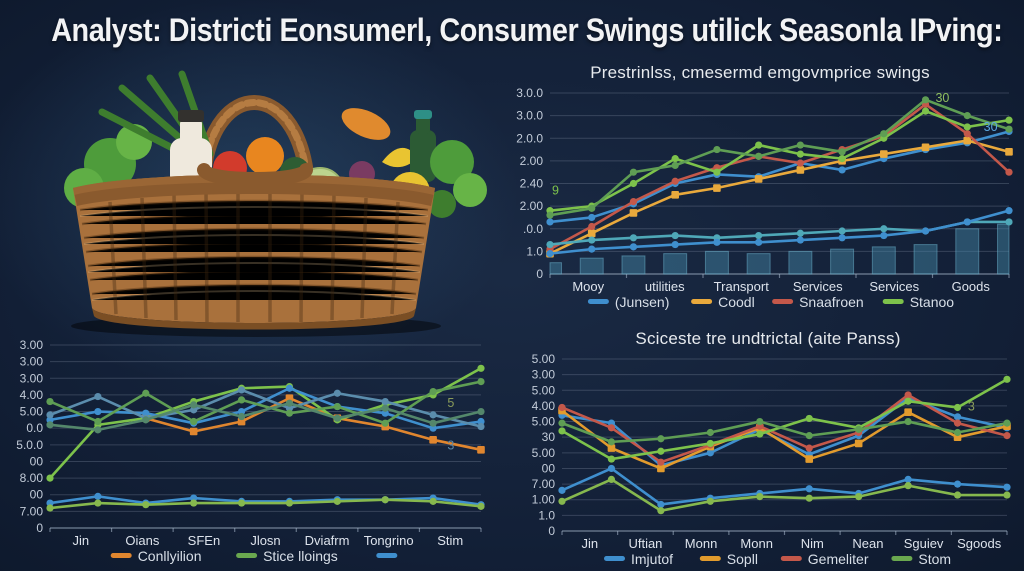  What do you see at coordinates (265, 540) in the screenshot?
I see `svg-text: Jlosn` at bounding box center [265, 540].